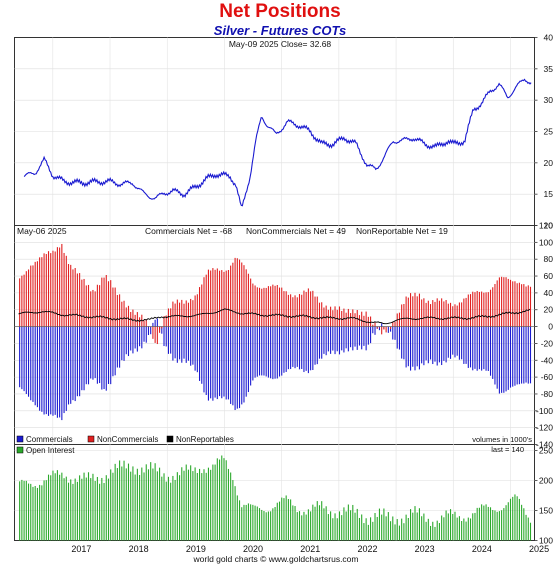 Image resolution: width=560 pixels, height=566 pixels. Describe the element at coordinates (196, 549) in the screenshot. I see `x-tick-label: 2019` at that location.